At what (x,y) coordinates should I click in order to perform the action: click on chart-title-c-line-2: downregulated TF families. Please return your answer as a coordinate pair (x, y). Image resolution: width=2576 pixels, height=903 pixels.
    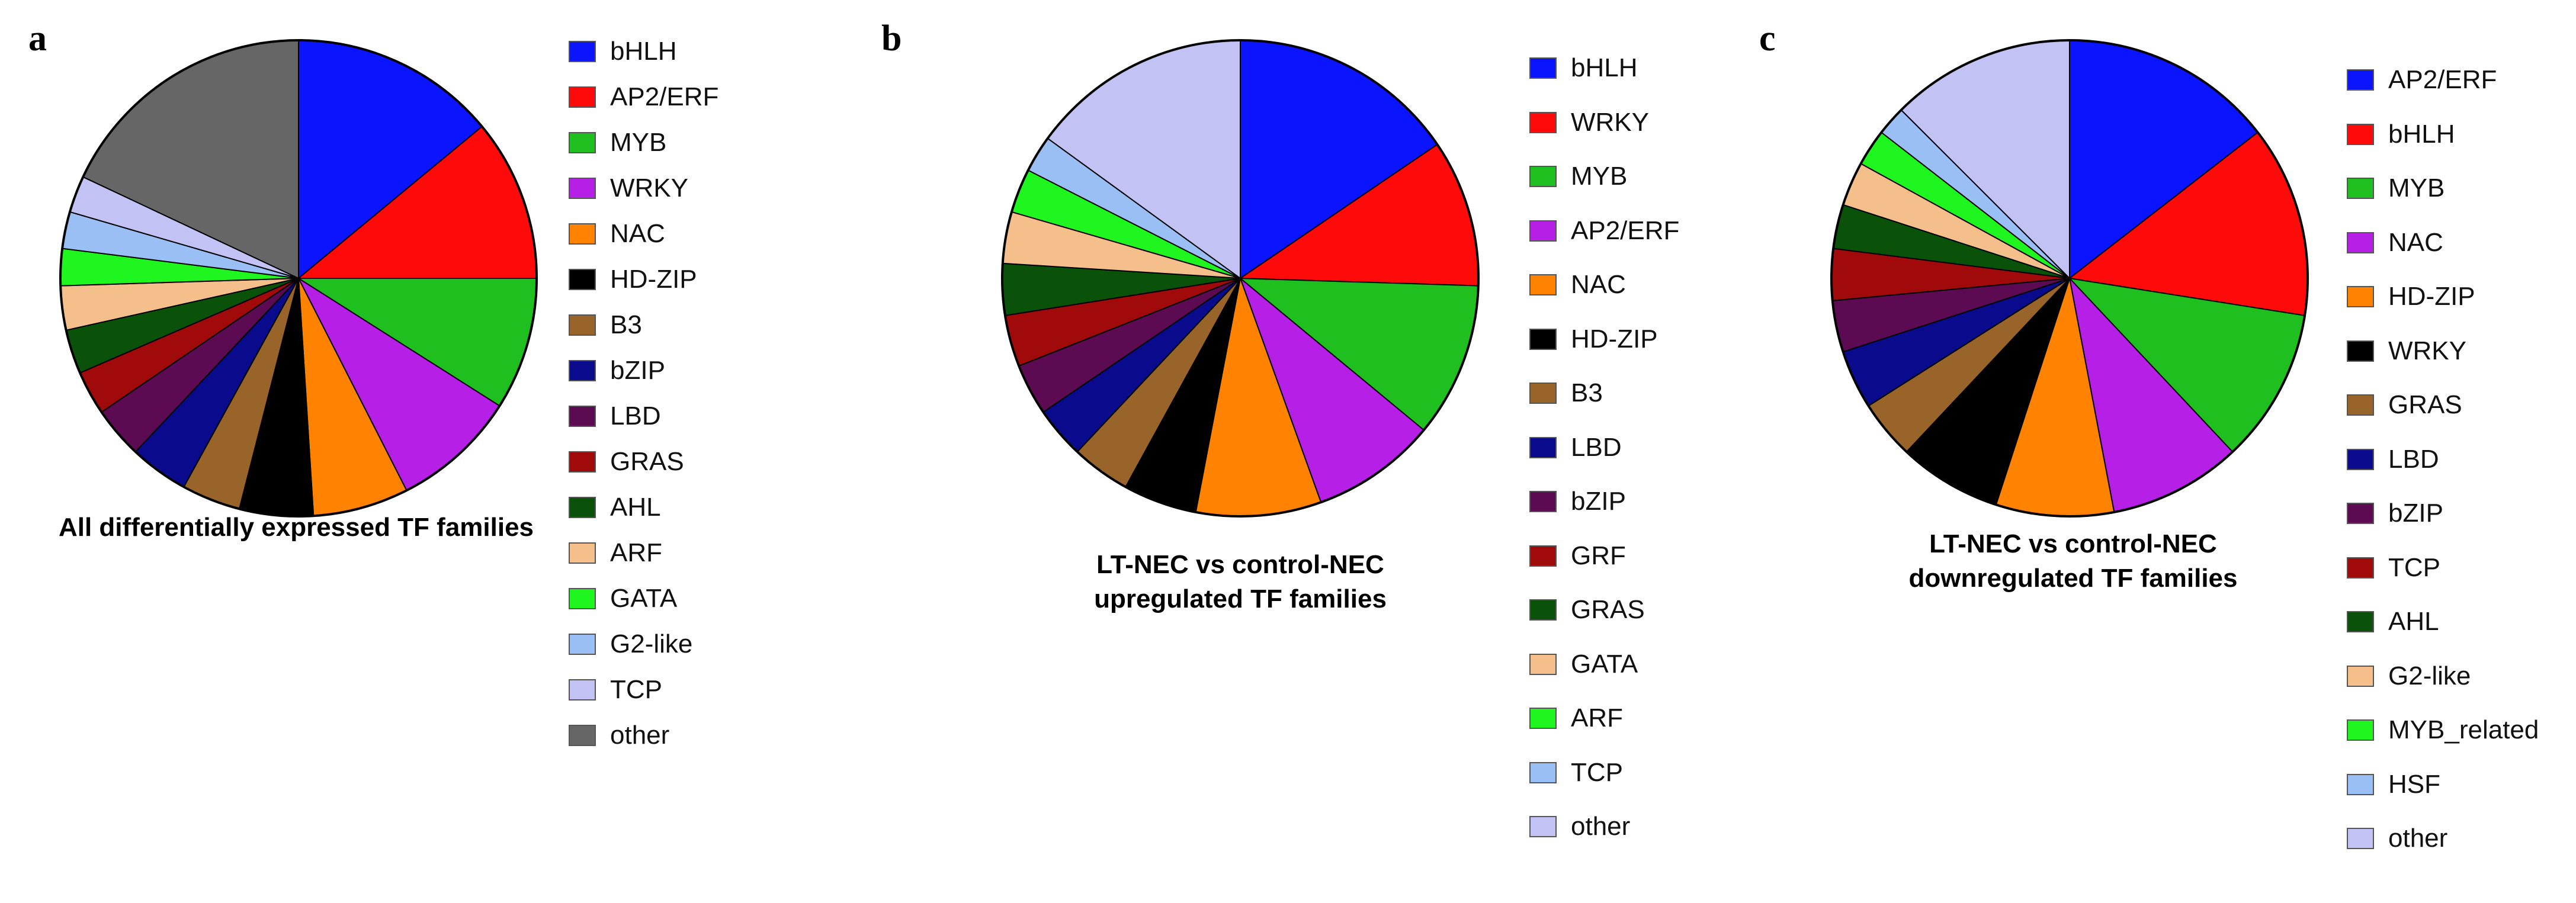
    Looking at the image, I should click on (2073, 578).